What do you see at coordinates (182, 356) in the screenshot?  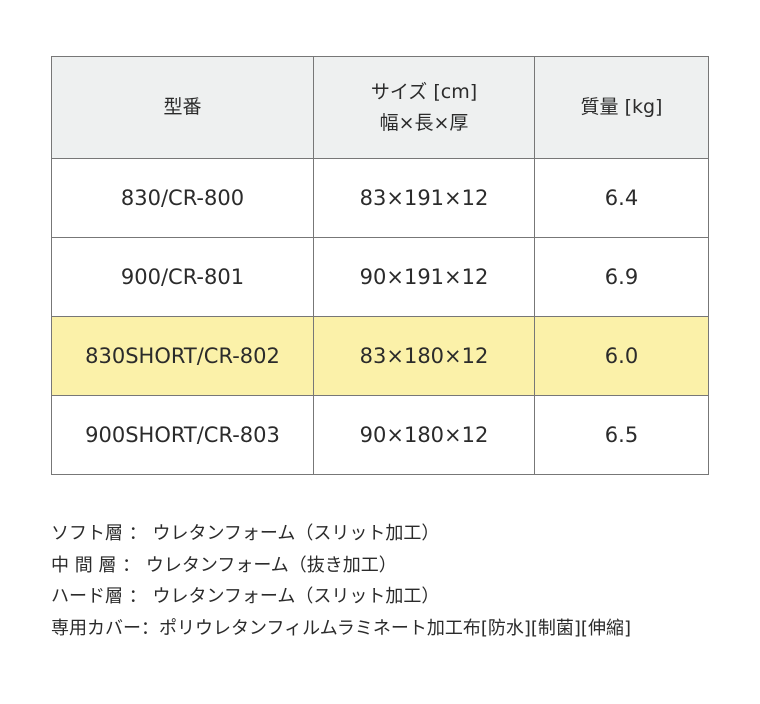 I see `cell-model: 830SHORT/CR-802` at bounding box center [182, 356].